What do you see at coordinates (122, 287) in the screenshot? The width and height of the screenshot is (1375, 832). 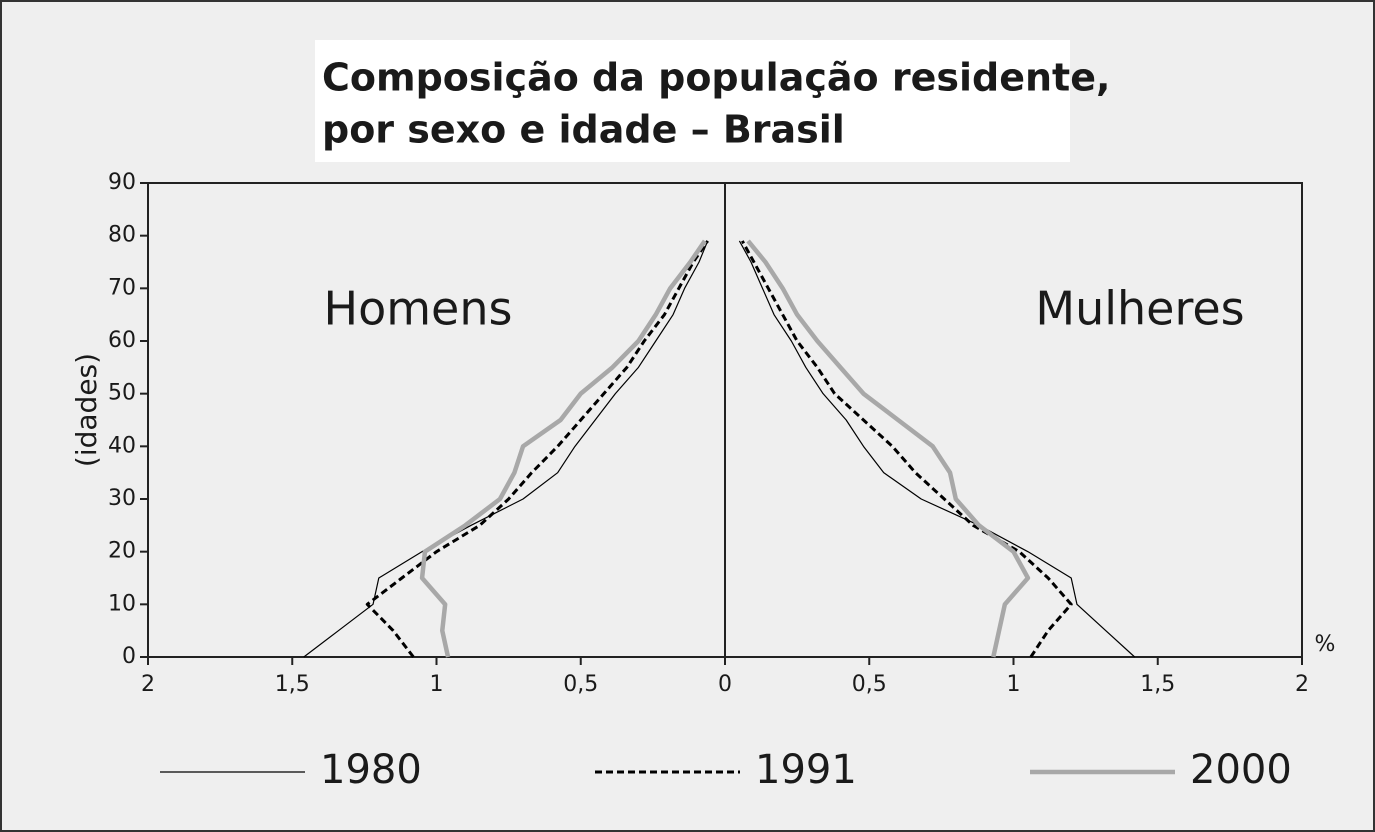 I see `y-tick-label: 70` at bounding box center [122, 287].